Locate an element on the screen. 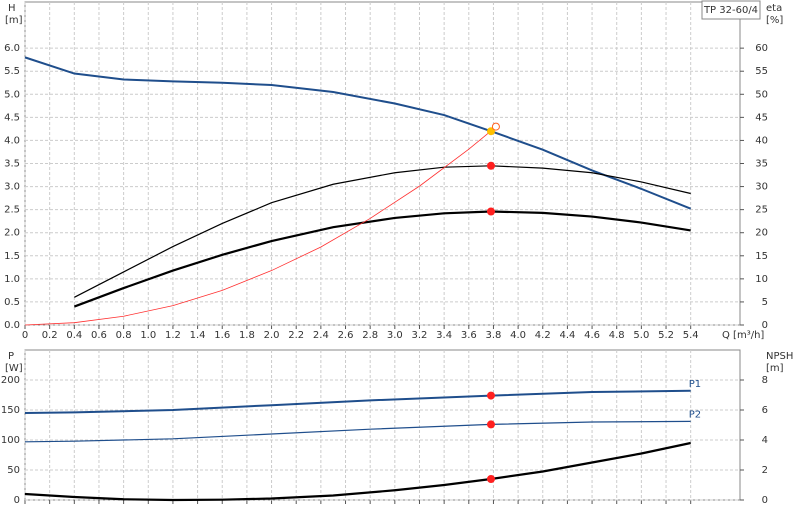 This screenshot has width=800, height=520. x-tick-label: 3.6 is located at coordinates (469, 335).